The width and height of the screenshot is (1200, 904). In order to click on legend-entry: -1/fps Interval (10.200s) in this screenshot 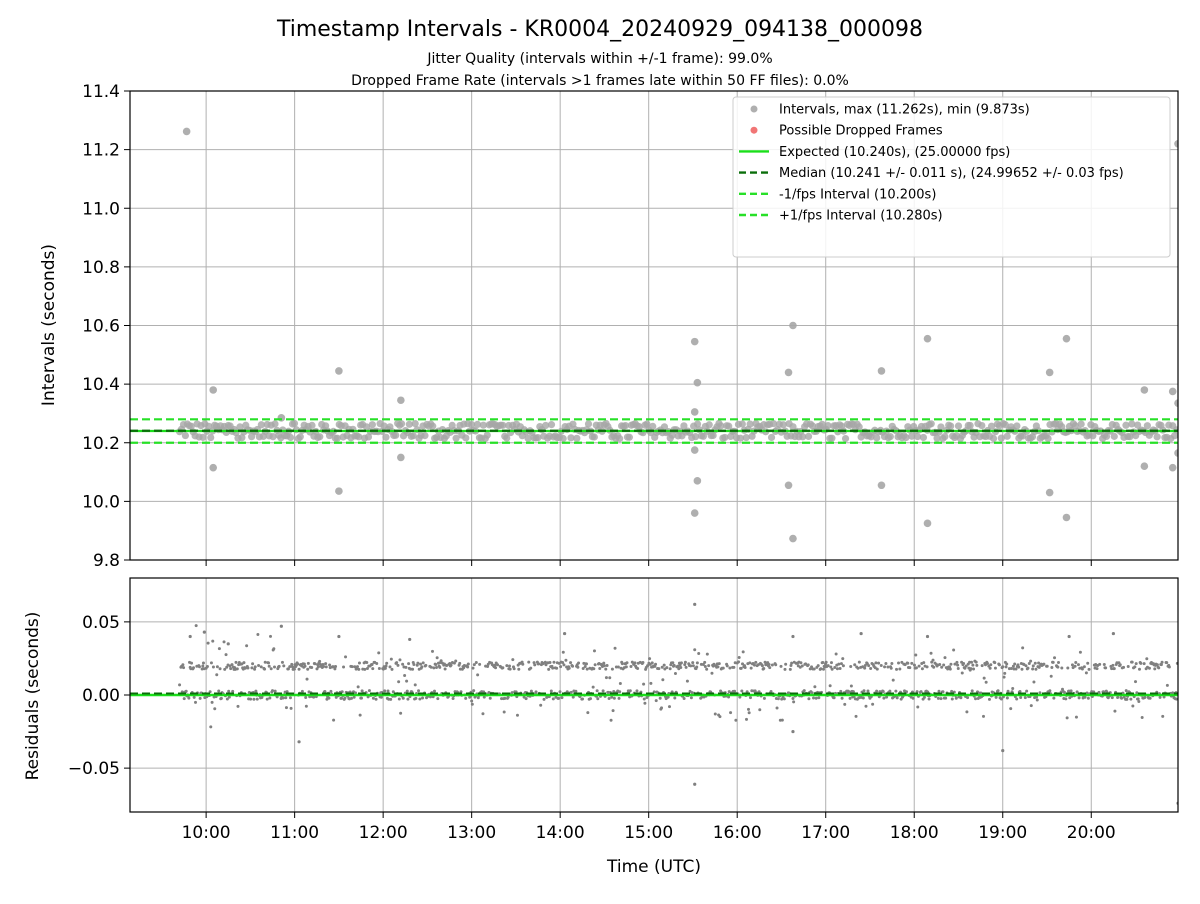, I will do `click(837, 194)`.